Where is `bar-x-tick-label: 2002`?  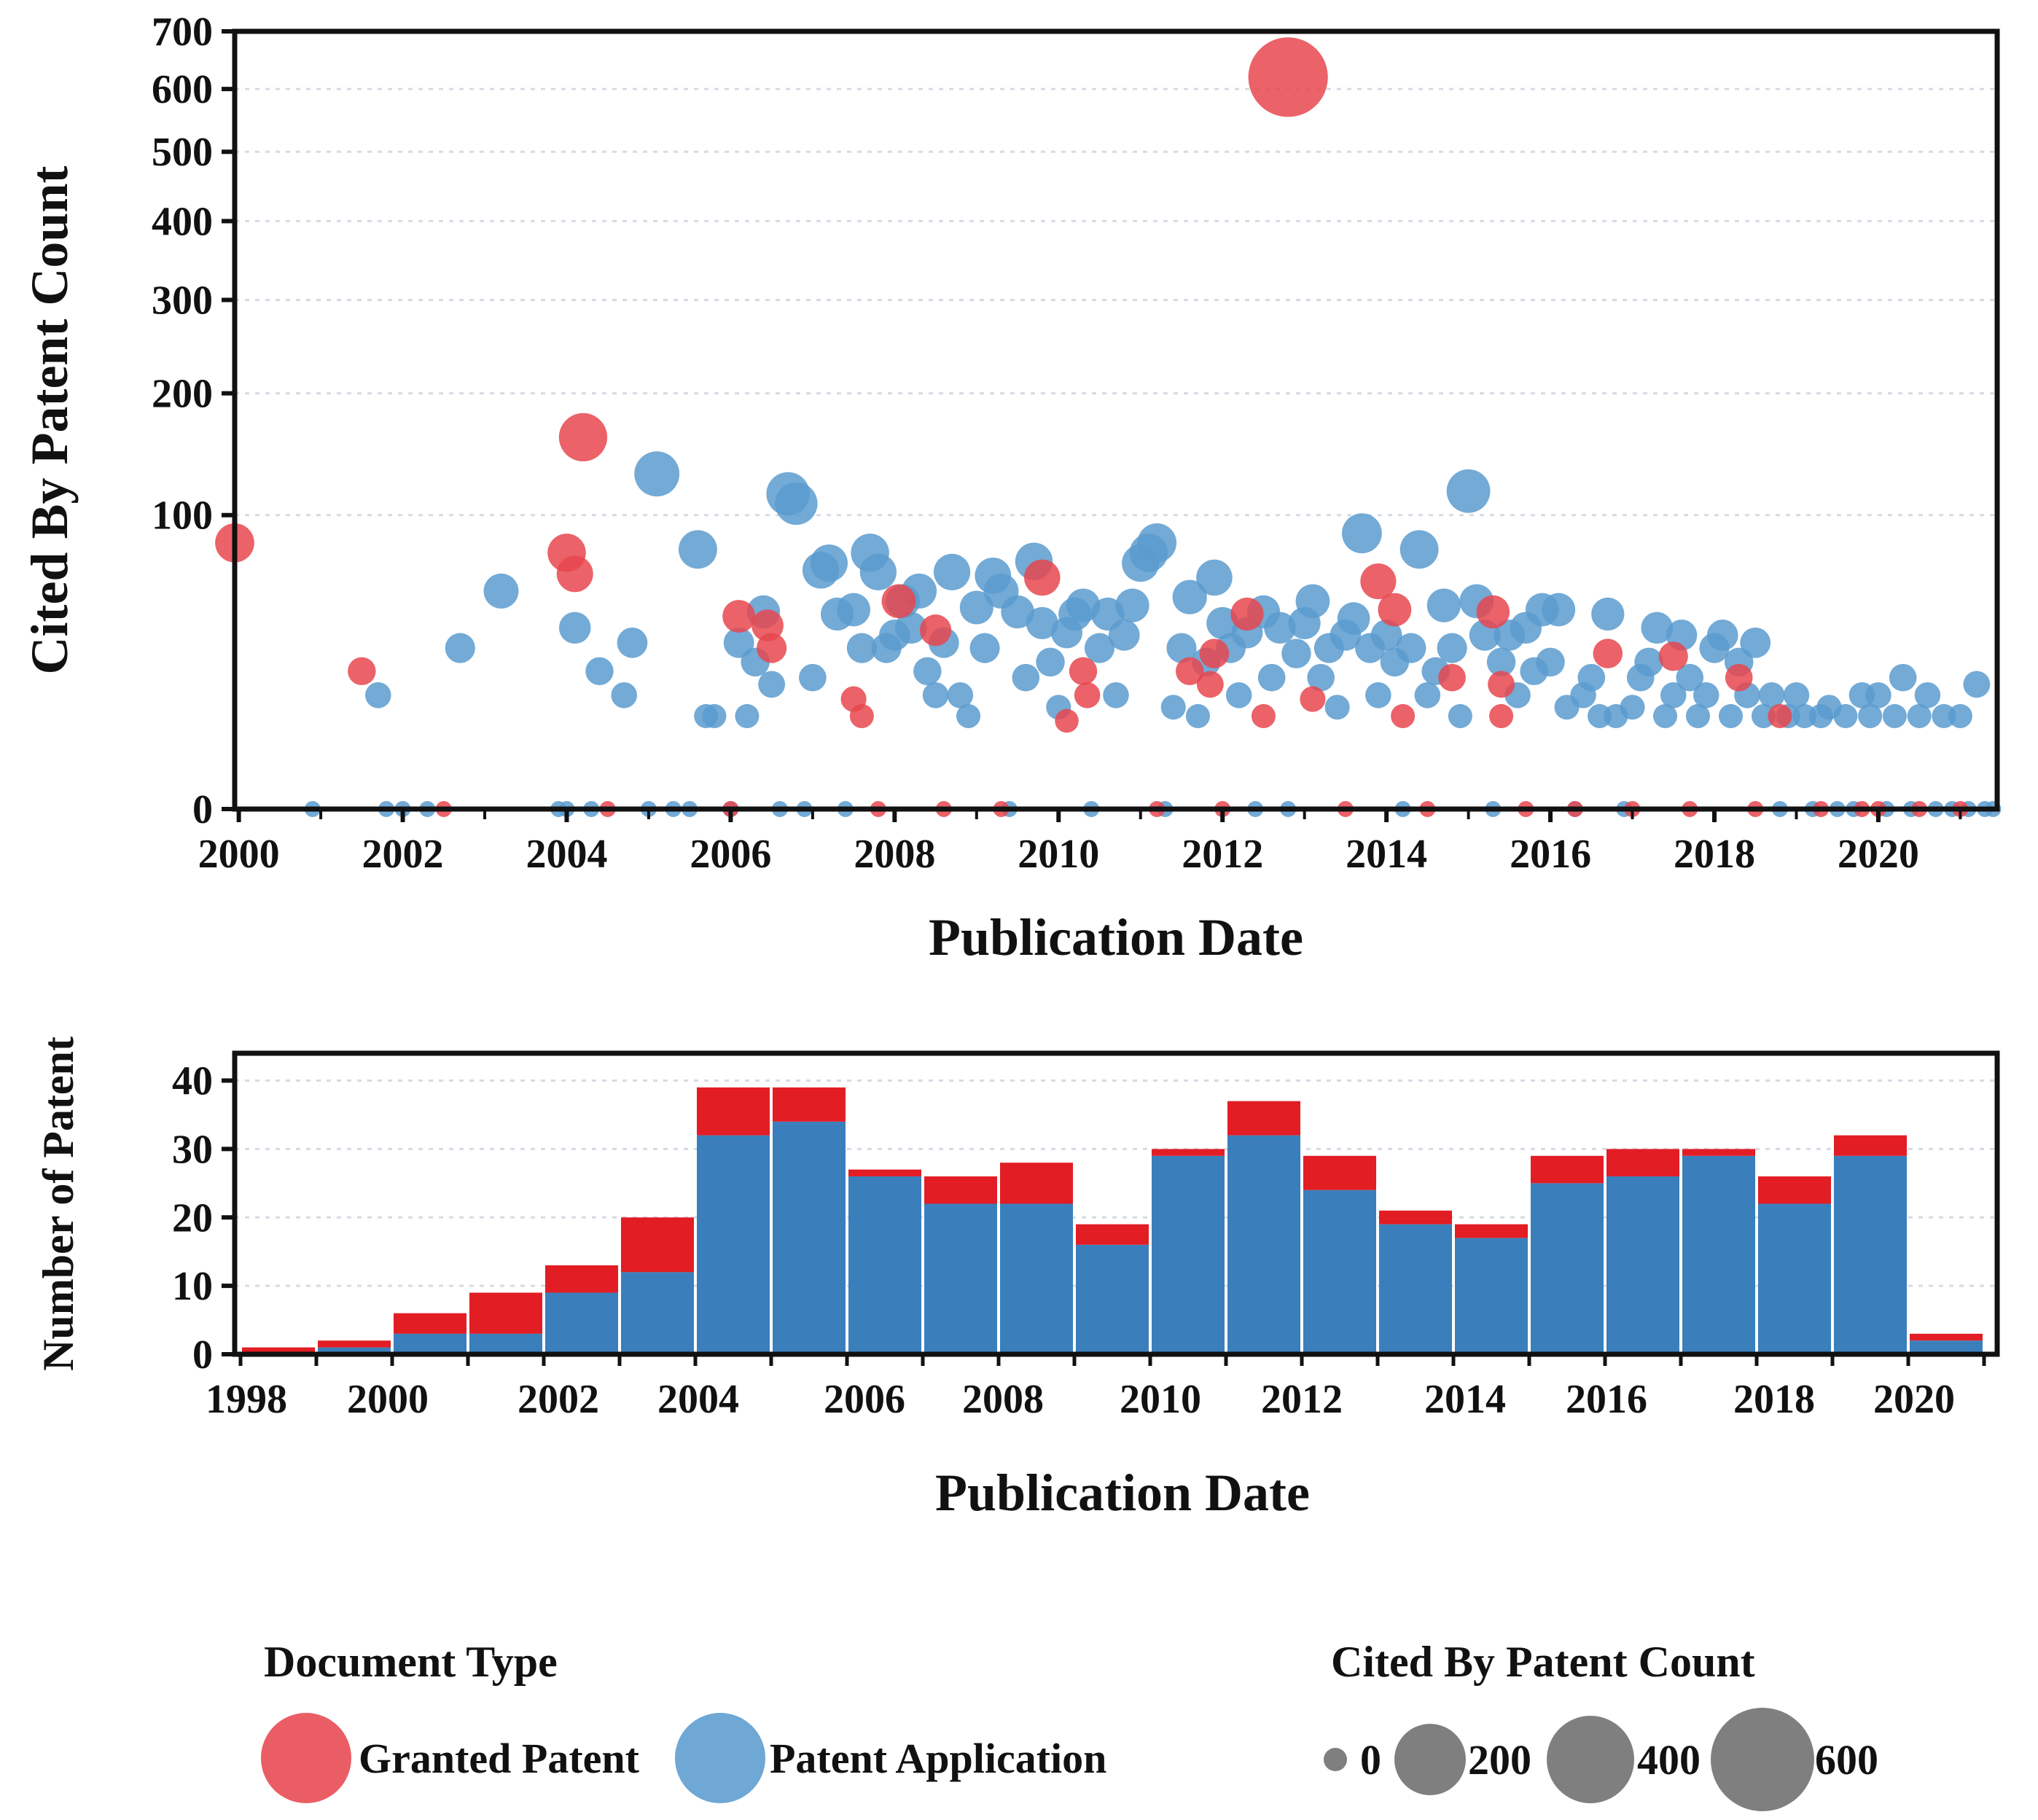 bar-x-tick-label: 2002 is located at coordinates (558, 1399).